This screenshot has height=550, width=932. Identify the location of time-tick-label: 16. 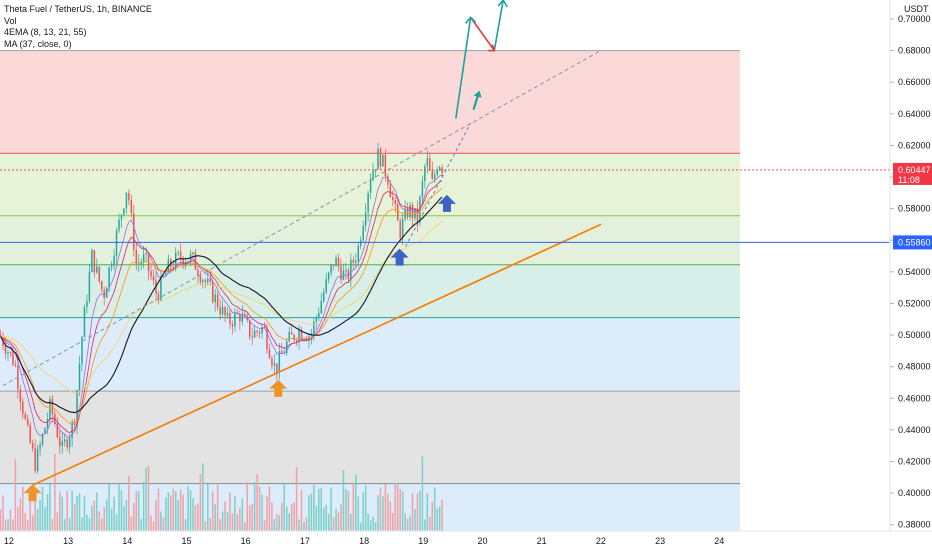
(246, 541).